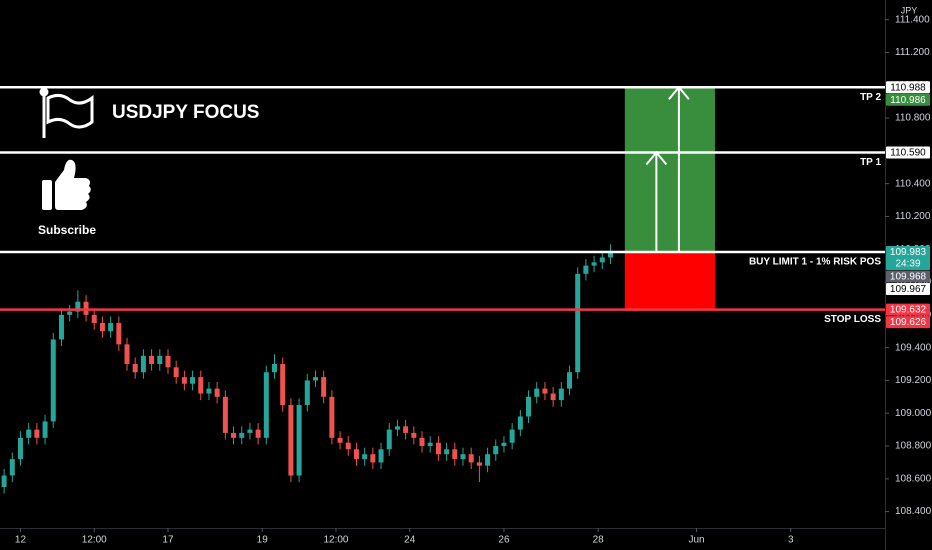  I want to click on loss-zone, so click(669, 281).